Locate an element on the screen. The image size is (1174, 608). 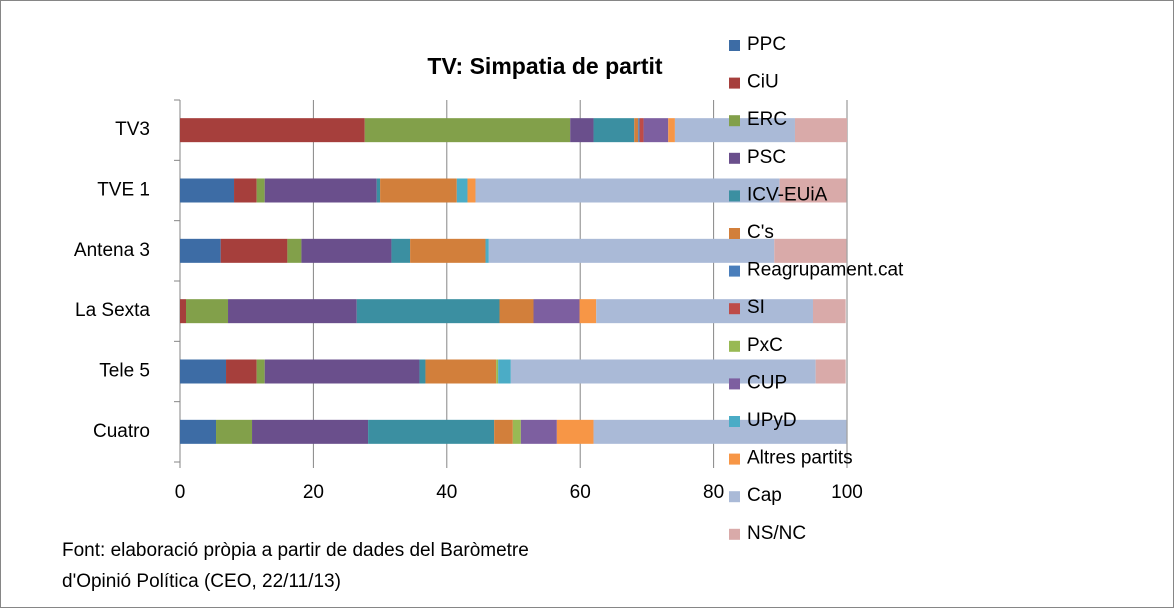
chart-title: TV: Simpatia de partit is located at coordinates (544, 66).